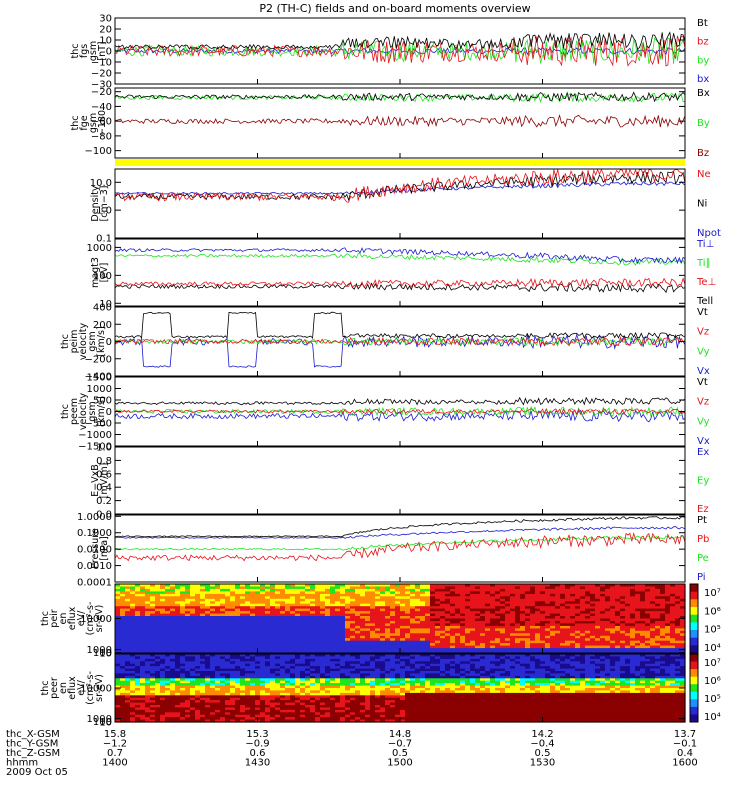  Describe the element at coordinates (703, 441) in the screenshot. I see `legend-Vx: Vx` at that location.